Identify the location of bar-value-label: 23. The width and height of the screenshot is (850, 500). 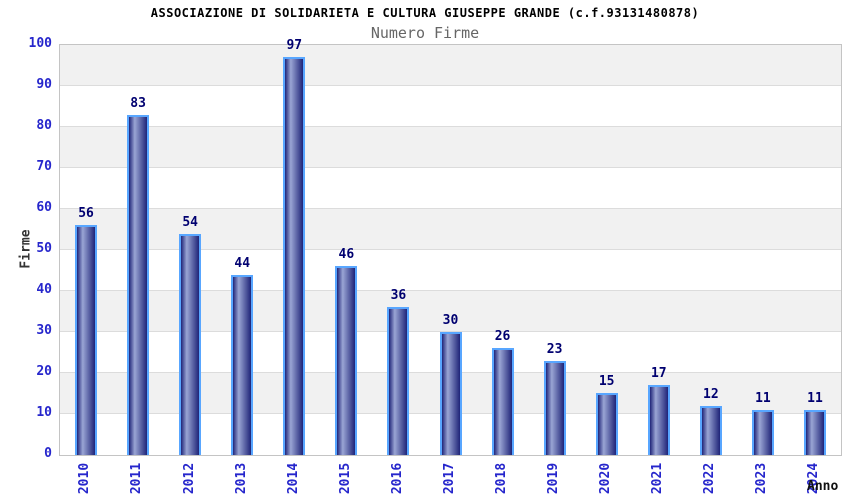
(554, 349).